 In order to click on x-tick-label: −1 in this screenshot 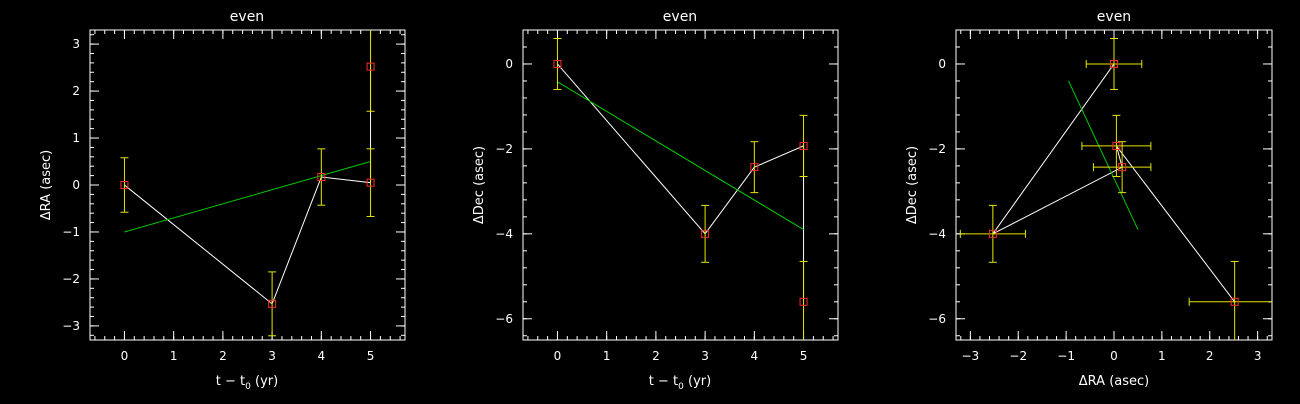, I will do `click(1066, 356)`.